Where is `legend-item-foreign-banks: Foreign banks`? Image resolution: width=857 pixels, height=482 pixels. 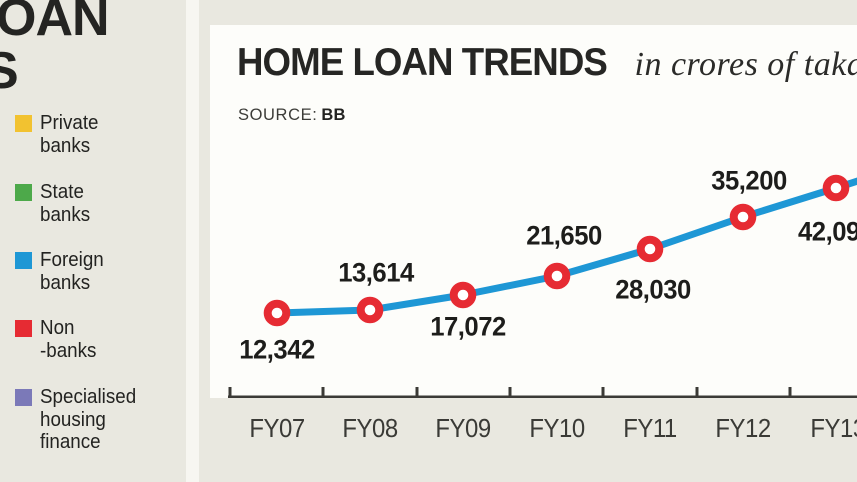 legend-item-foreign-banks: Foreign banks is located at coordinates (105, 271).